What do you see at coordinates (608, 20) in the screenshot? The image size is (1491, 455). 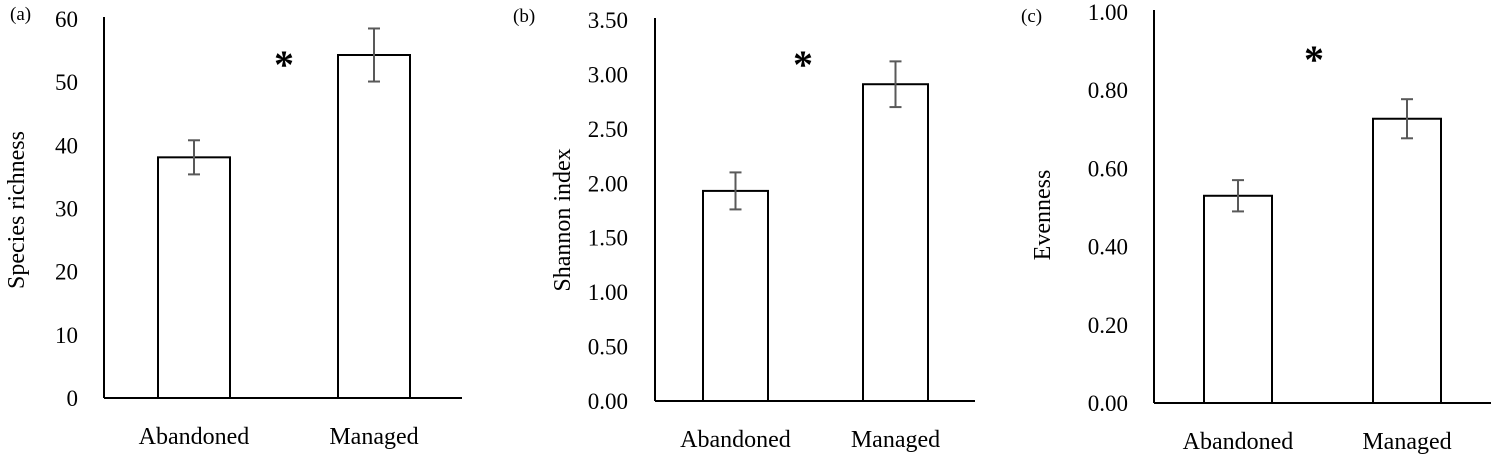 I see `y-tick-label: 3.50` at bounding box center [608, 20].